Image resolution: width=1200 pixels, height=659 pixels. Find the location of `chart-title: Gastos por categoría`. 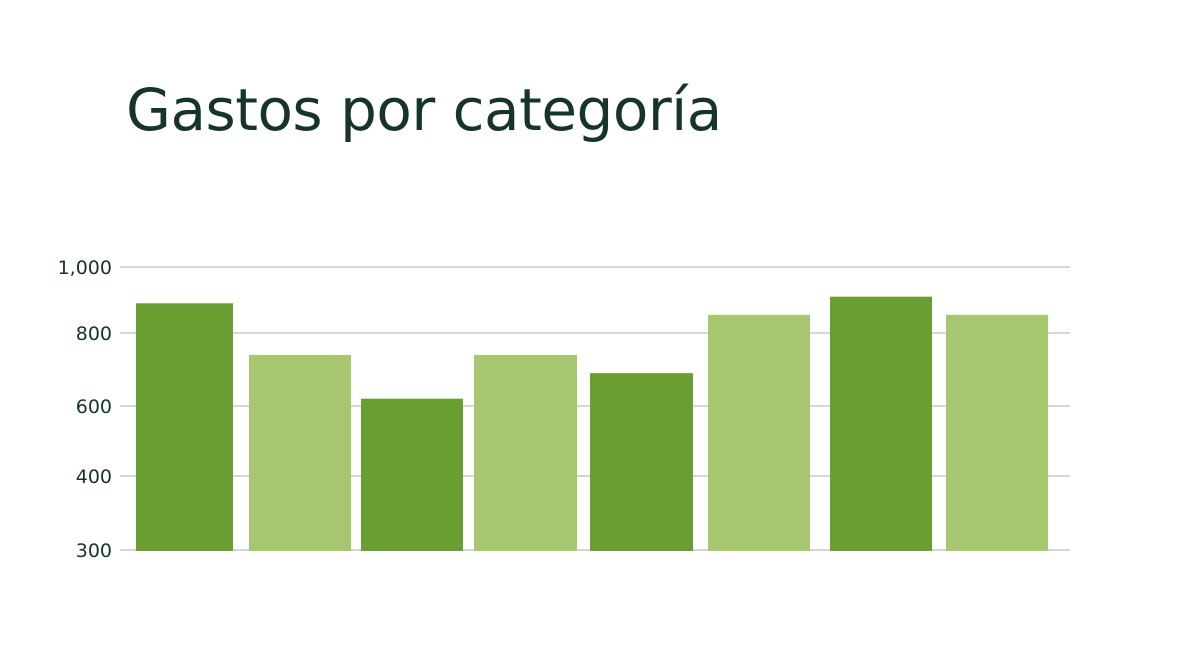

chart-title: Gastos por categoría is located at coordinates (424, 110).